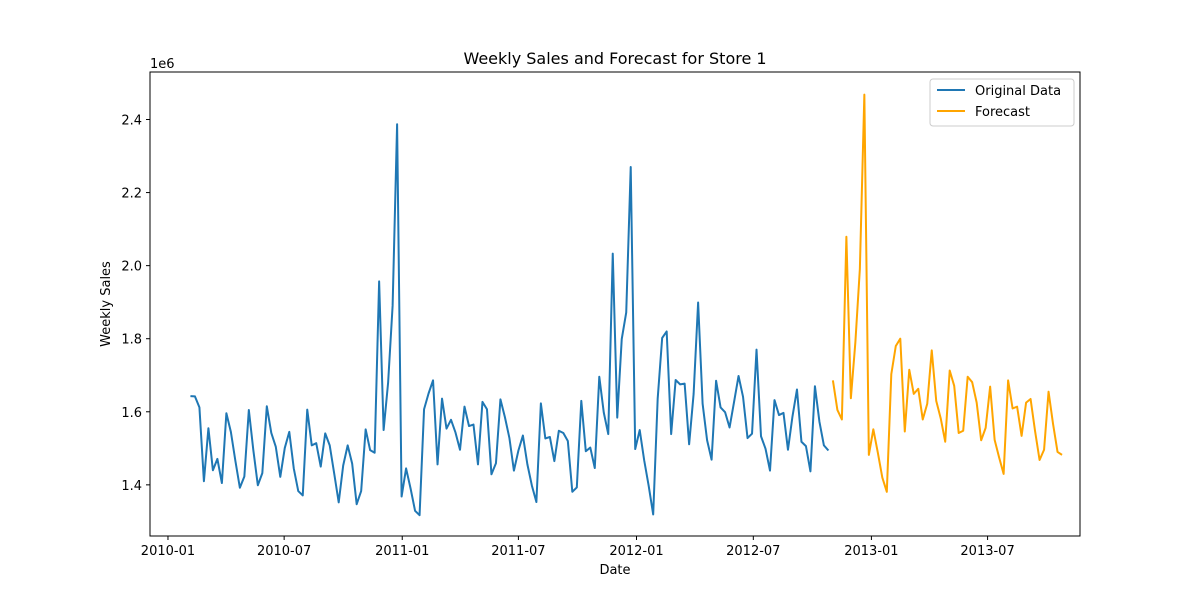  What do you see at coordinates (284, 551) in the screenshot?
I see `x-tick-label: 2010-07` at bounding box center [284, 551].